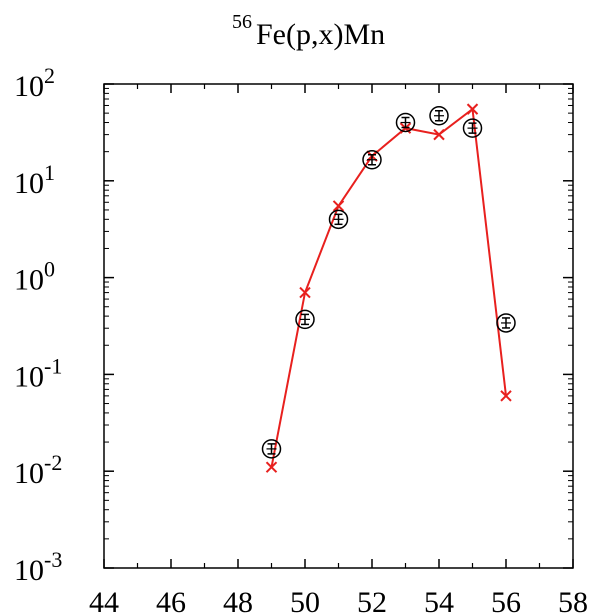  Describe the element at coordinates (53, 462) in the screenshot. I see `y-tick-label-exponent: -2` at that location.